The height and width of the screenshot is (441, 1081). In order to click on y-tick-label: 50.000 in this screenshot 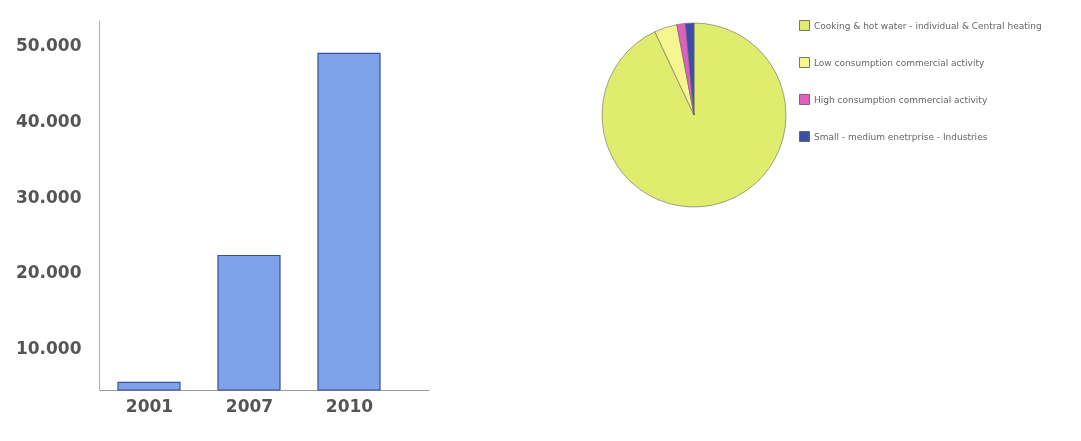, I will do `click(48, 44)`.